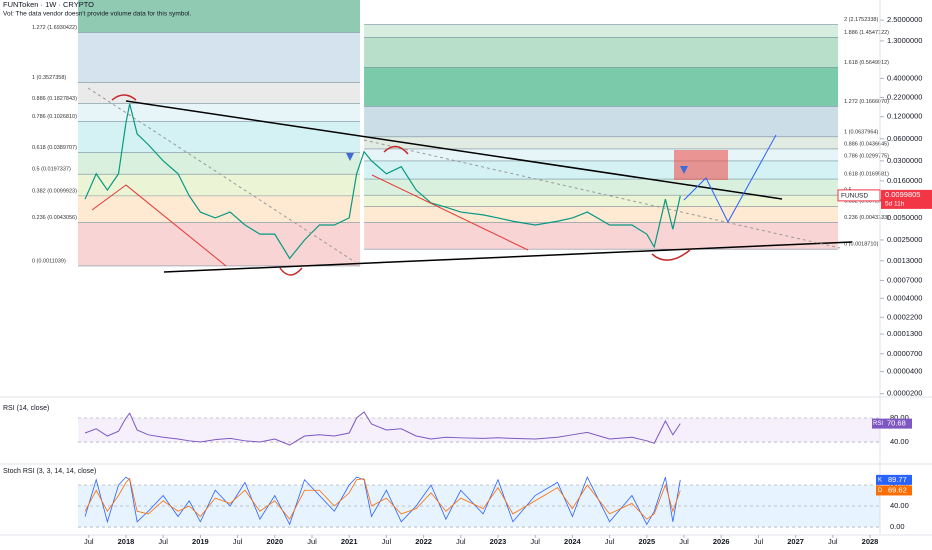 Image resolution: width=932 pixels, height=550 pixels. Describe the element at coordinates (897, 489) in the screenshot. I see `stoch-value: 69.62` at that location.